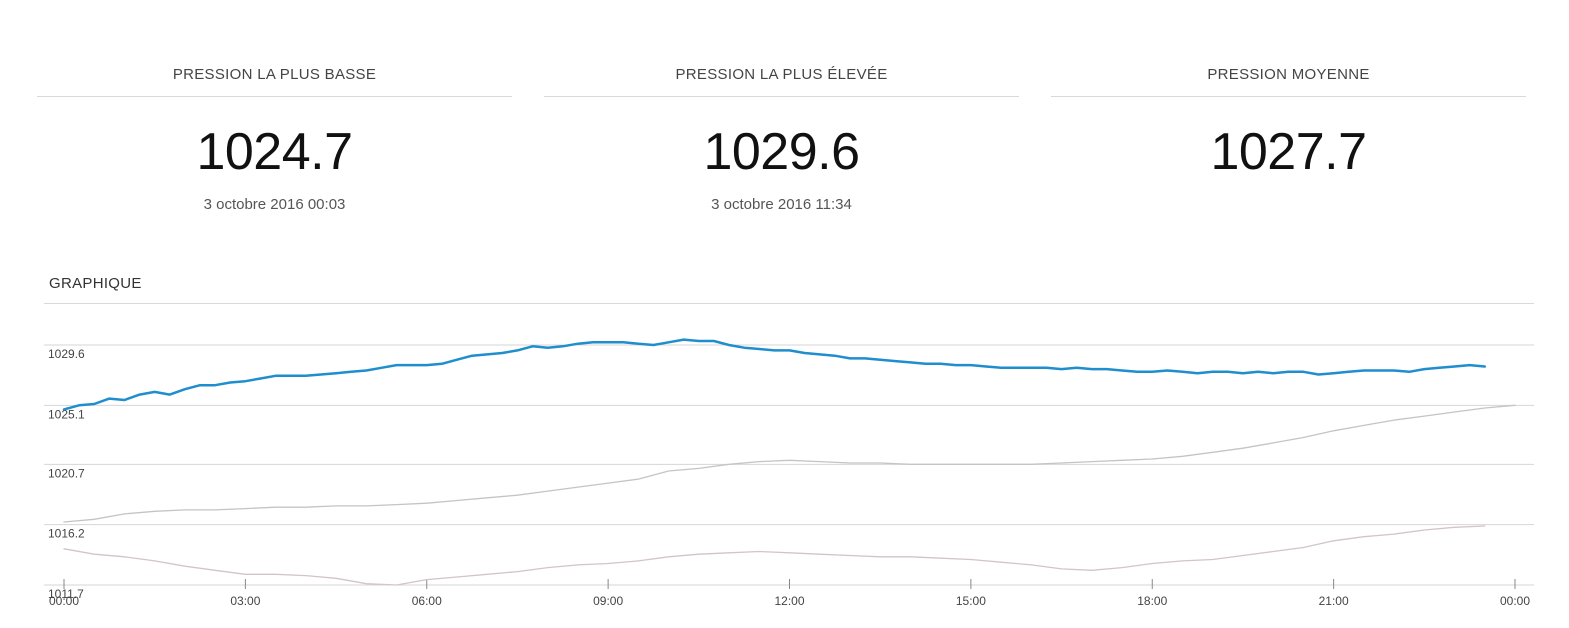 This screenshot has height=628, width=1569. Describe the element at coordinates (1288, 152) in the screenshot. I see `stat-value: 1027.7` at that location.